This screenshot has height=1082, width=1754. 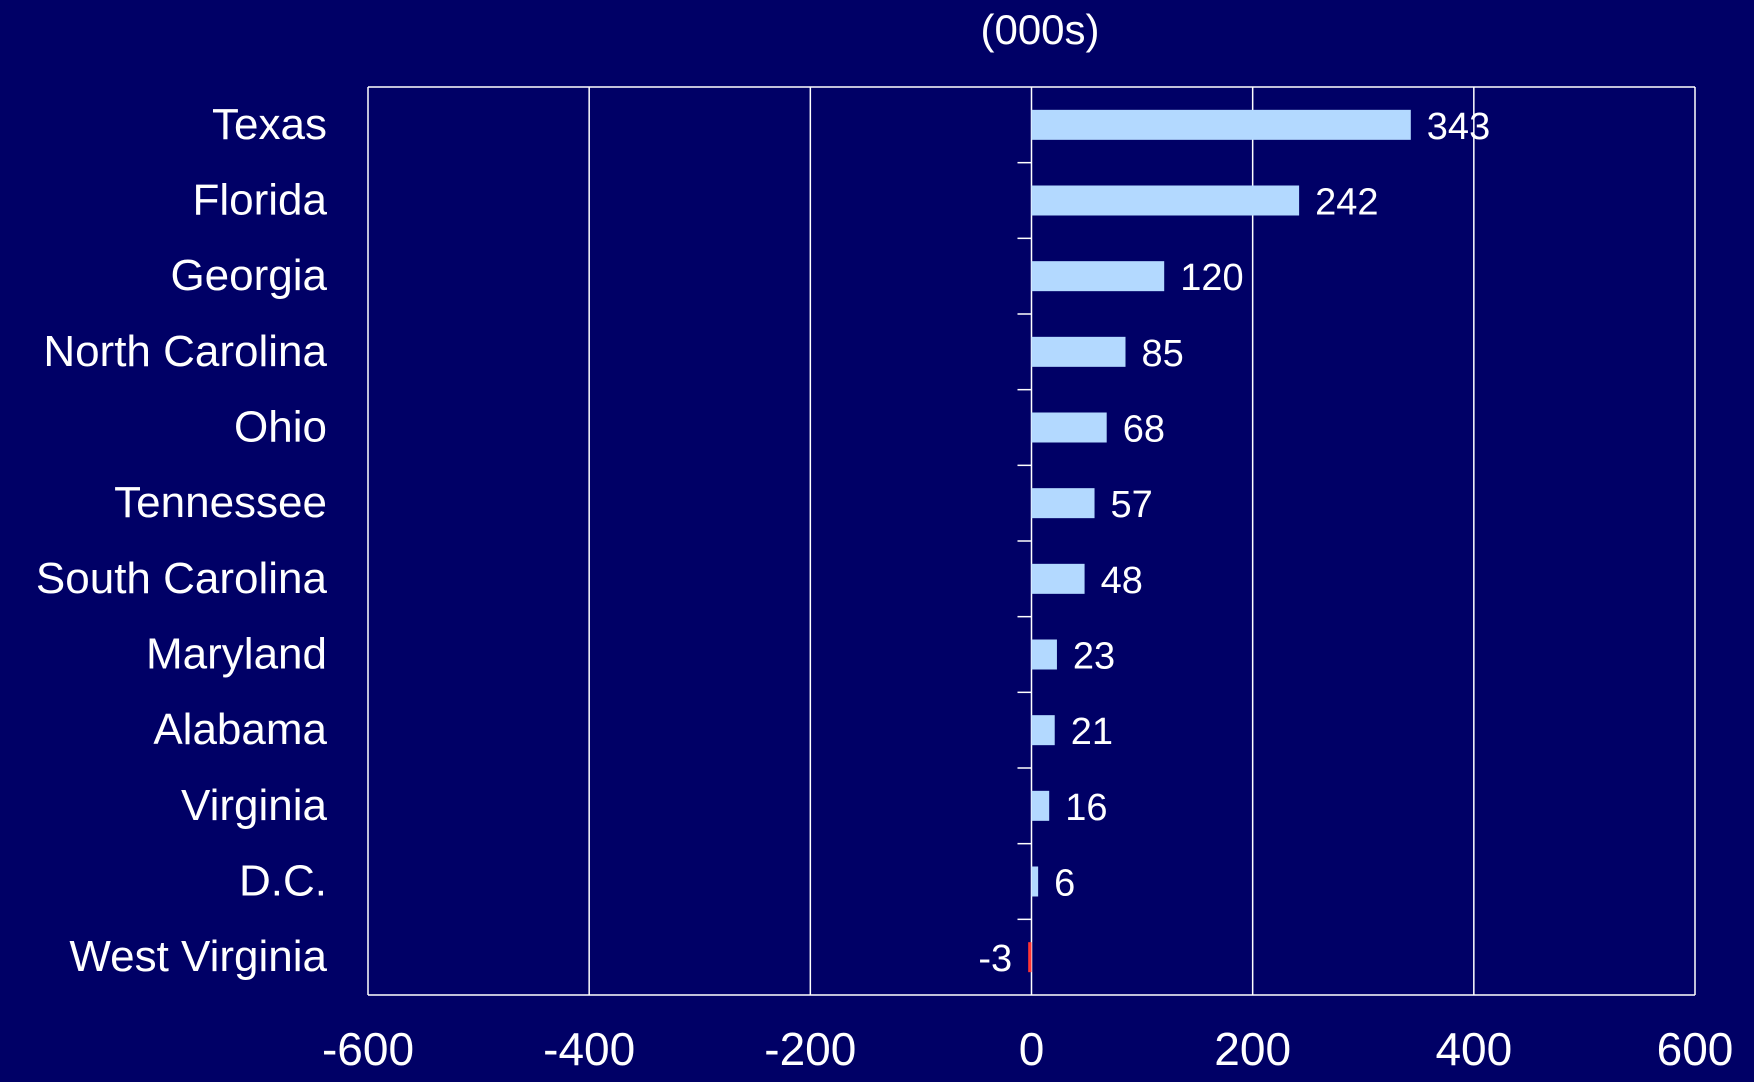 What do you see at coordinates (368, 1049) in the screenshot?
I see `x-tick-label: -600` at bounding box center [368, 1049].